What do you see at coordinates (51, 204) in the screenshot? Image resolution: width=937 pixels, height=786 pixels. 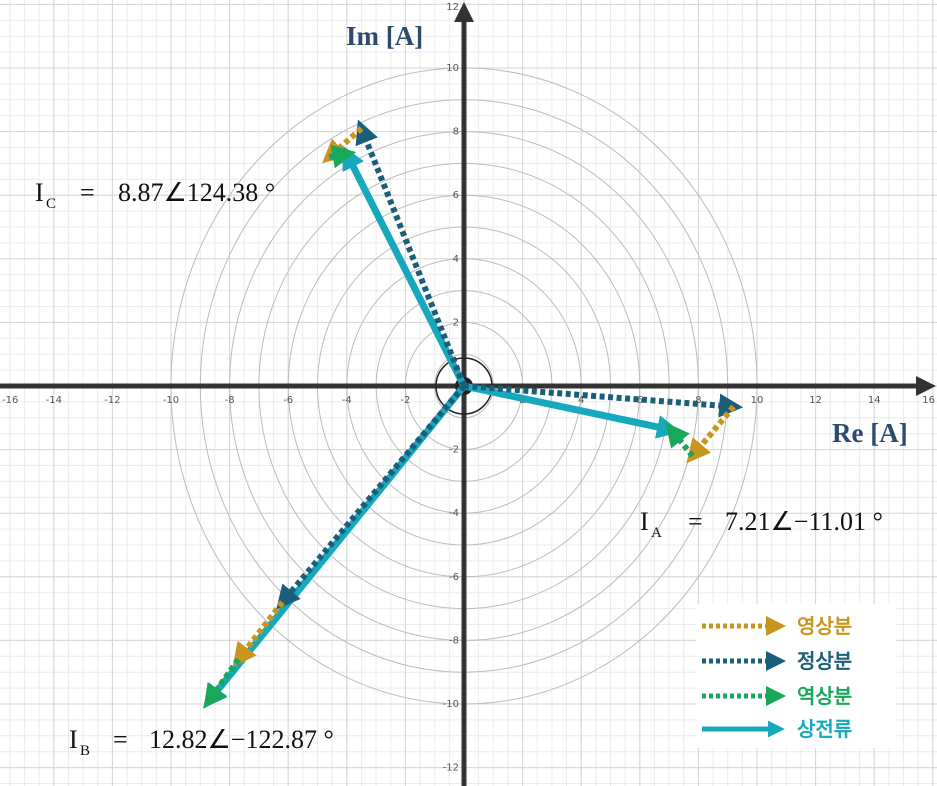 I see `ic-subscript: C` at bounding box center [51, 204].